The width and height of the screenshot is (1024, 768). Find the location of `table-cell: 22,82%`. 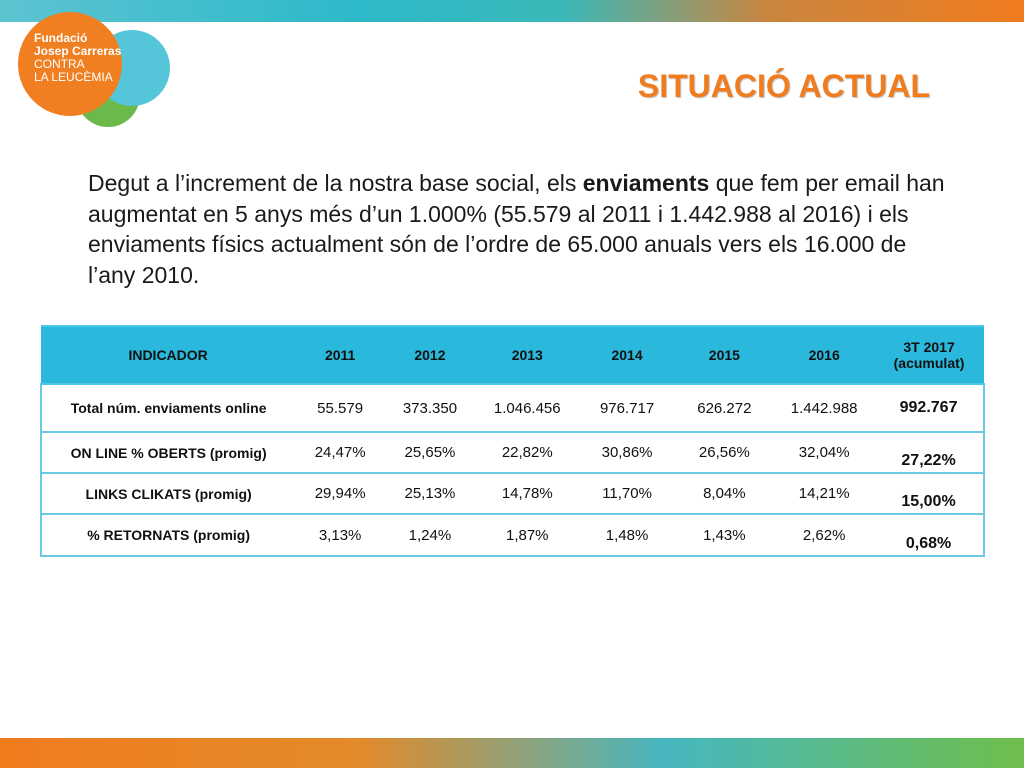

table-cell: 22,82% is located at coordinates (527, 453).